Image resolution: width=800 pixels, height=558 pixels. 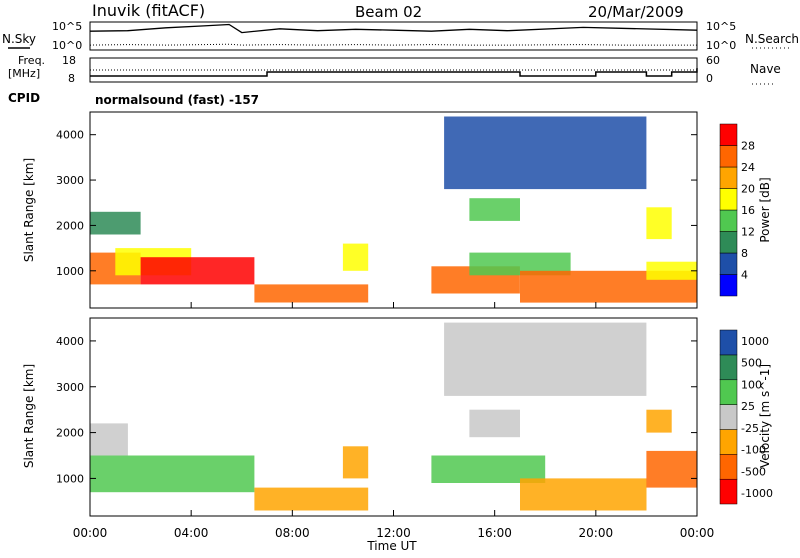 What do you see at coordinates (24, 73) in the screenshot?
I see `freq-label-line2: [MHz]` at bounding box center [24, 73].